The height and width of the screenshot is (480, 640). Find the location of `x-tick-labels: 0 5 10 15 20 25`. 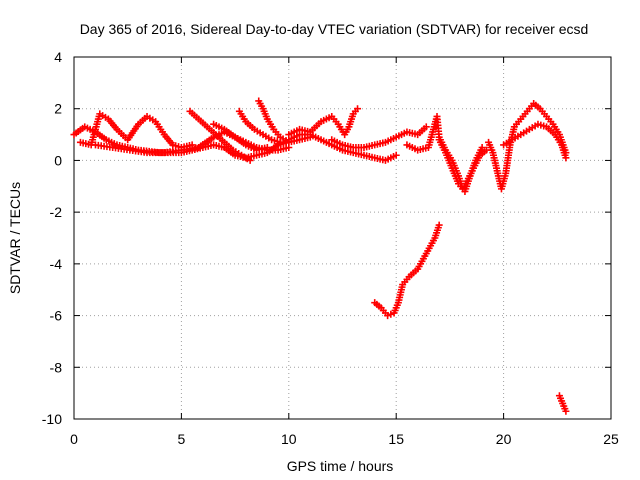

x-tick-labels: 0 5 10 15 20 25 is located at coordinates (344, 439).